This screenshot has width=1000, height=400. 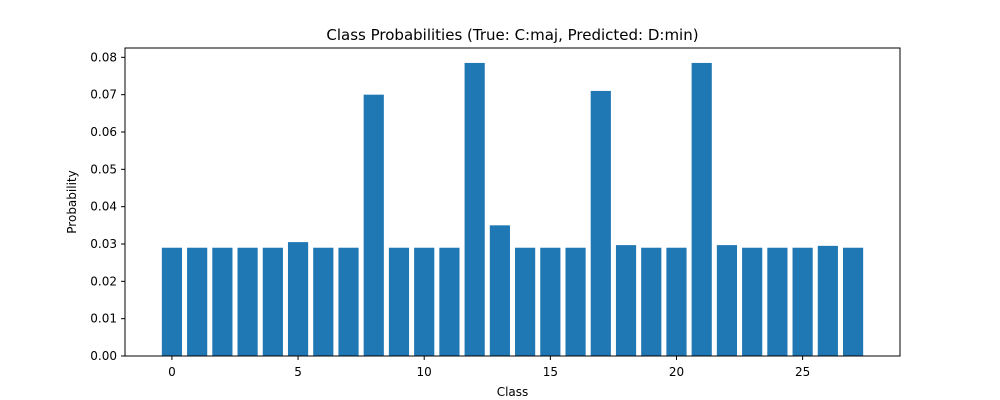 I want to click on x-axis-ticks: 0 5 10 15 20 25, so click(x=489, y=367).